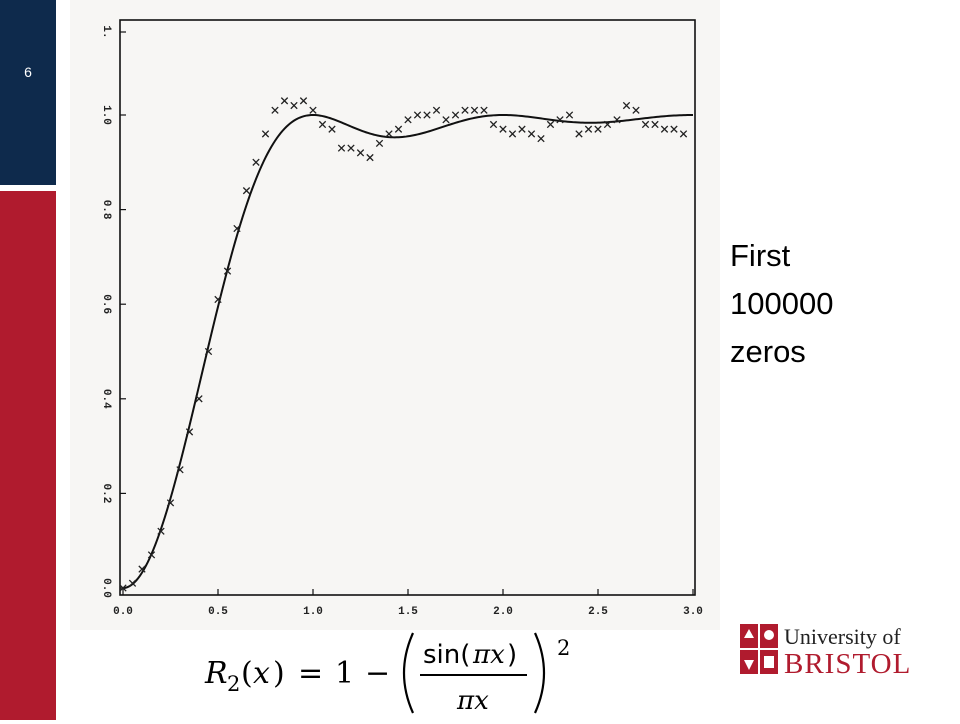 Image resolution: width=960 pixels, height=724 pixels. What do you see at coordinates (310, 673) in the screenshot?
I see `formula-equals: =` at bounding box center [310, 673].